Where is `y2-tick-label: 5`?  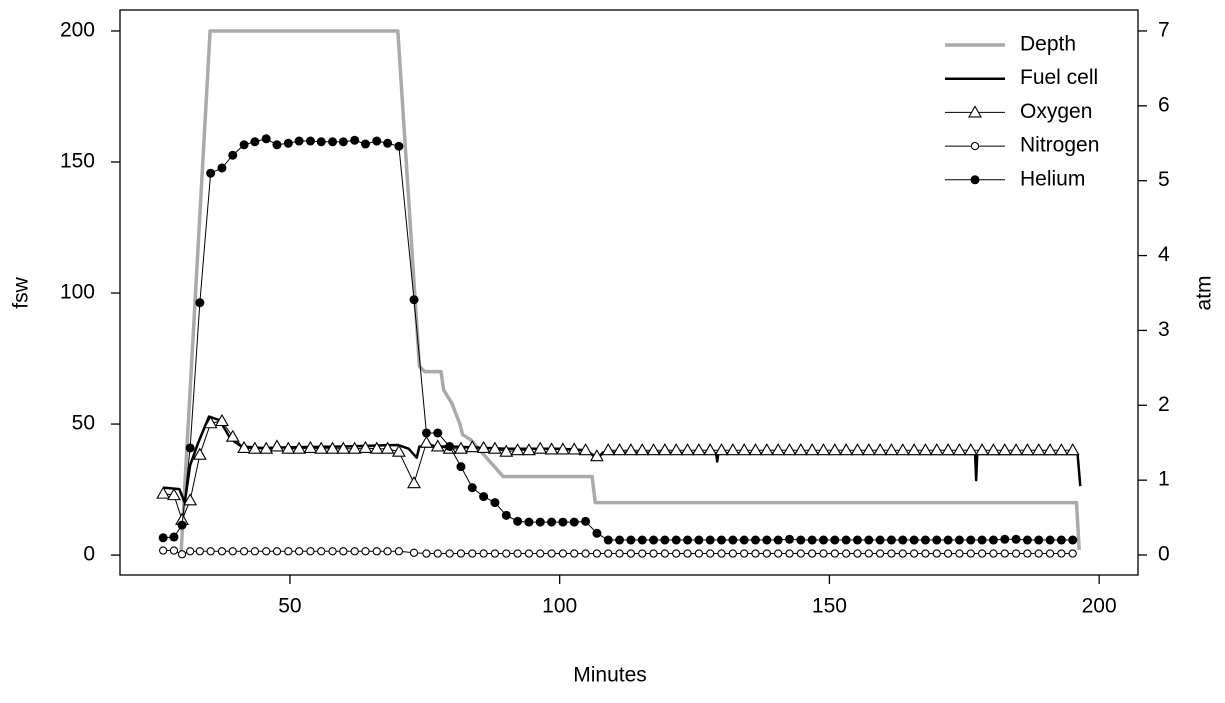 y2-tick-label: 5 is located at coordinates (1164, 179).